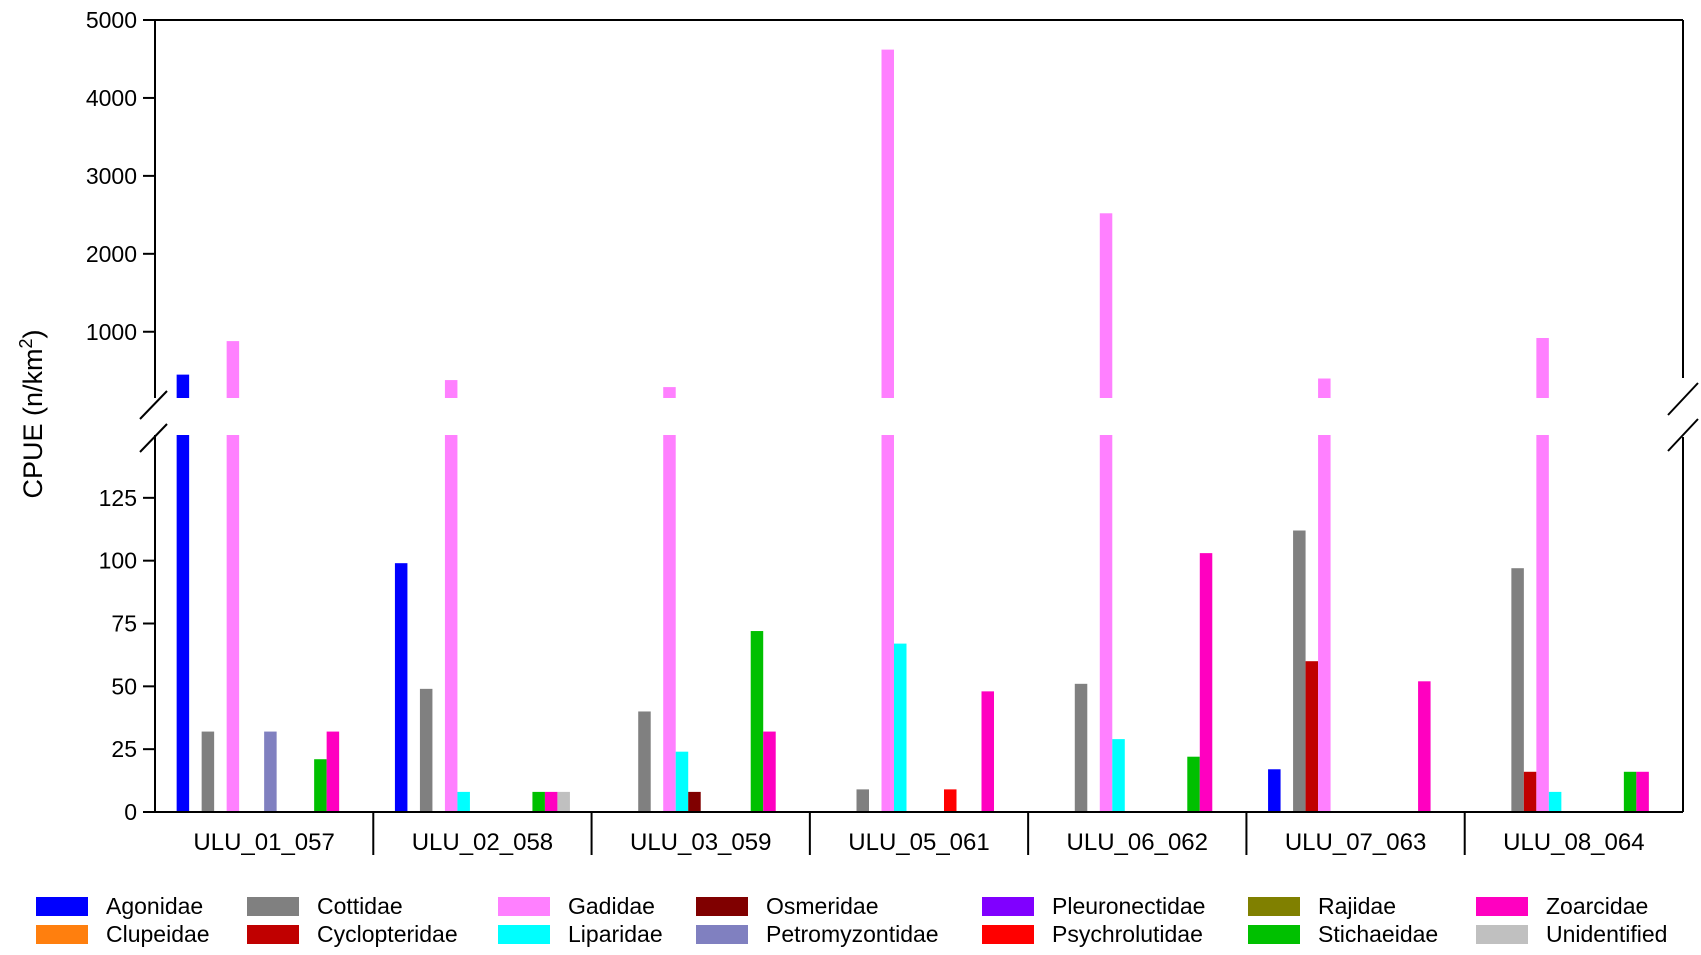 The image size is (1701, 955). Describe the element at coordinates (111, 98) in the screenshot. I see `y-tick-label-4000: 4000` at that location.